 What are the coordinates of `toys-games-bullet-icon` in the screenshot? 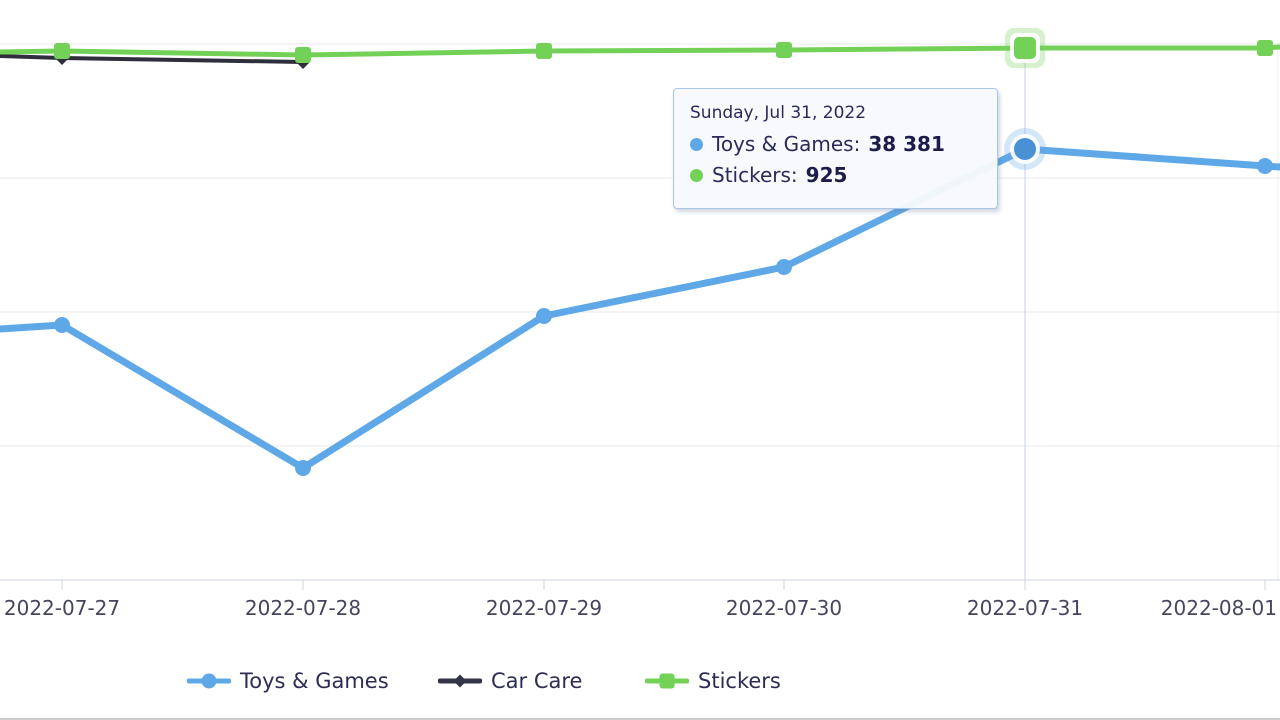 It's located at (696, 144).